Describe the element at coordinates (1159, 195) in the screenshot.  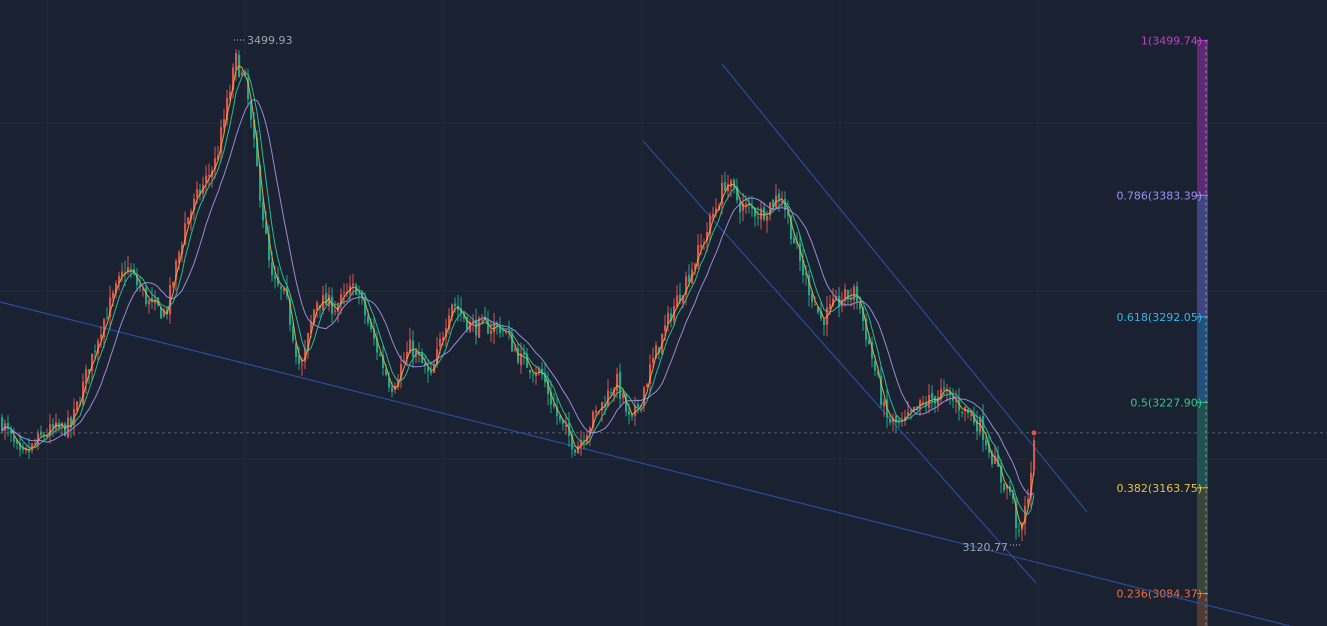
I see `fib-label-1: 0.786(3383.39)` at that location.